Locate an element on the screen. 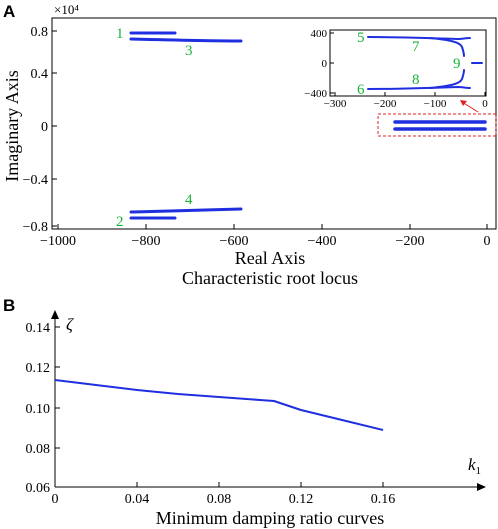  a-caption: Characteristic root locus is located at coordinates (270, 278).